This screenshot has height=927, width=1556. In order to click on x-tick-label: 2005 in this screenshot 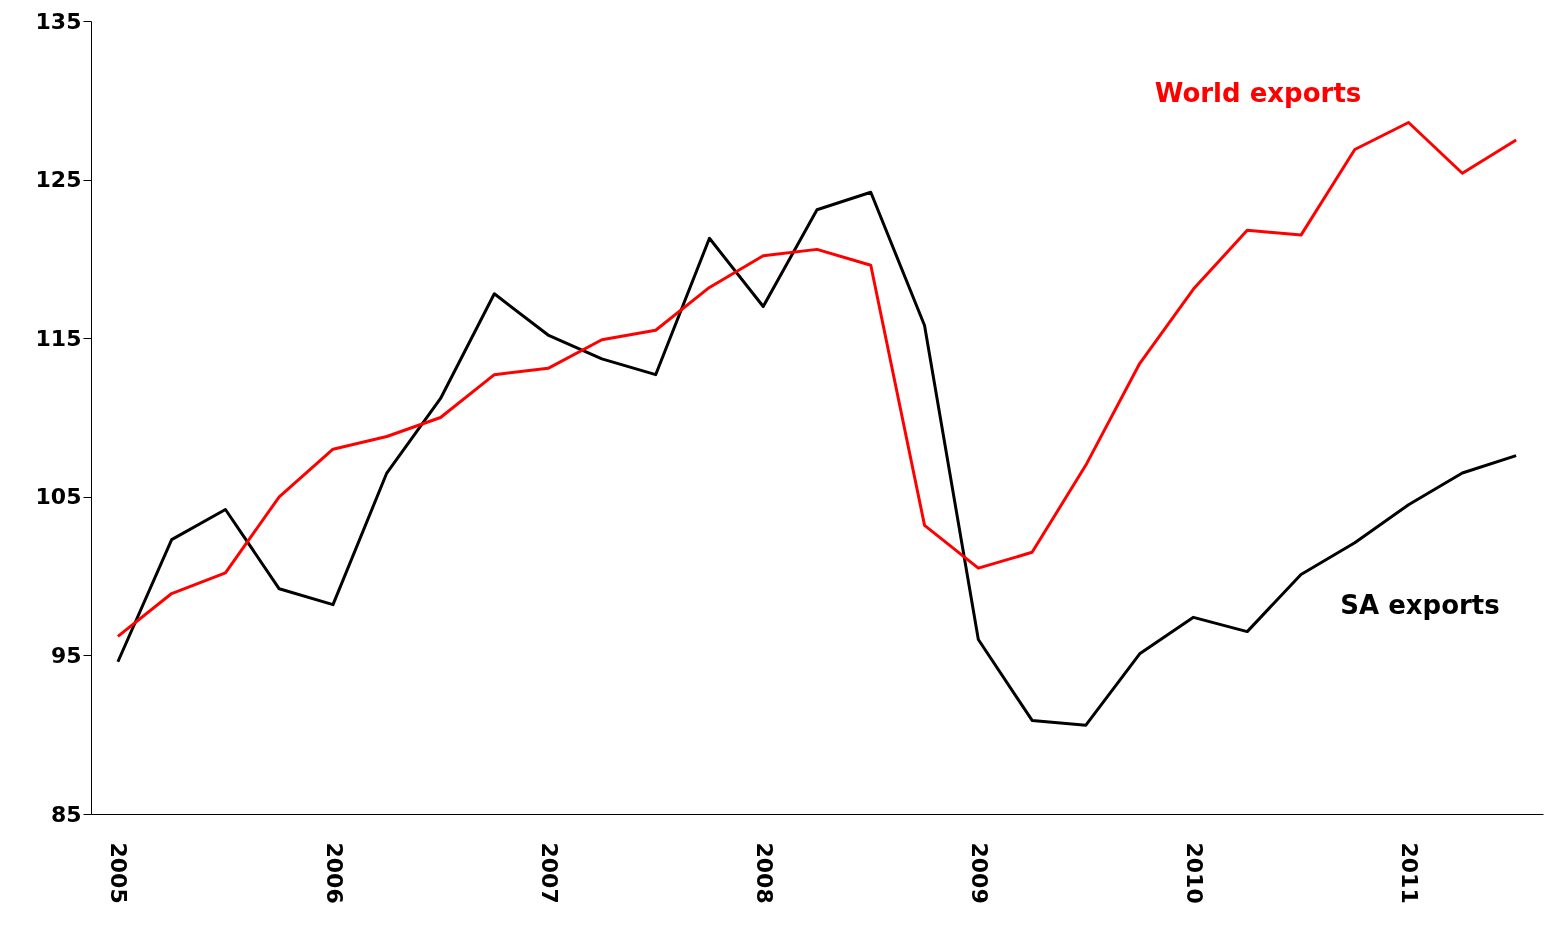, I will do `click(119, 873)`.